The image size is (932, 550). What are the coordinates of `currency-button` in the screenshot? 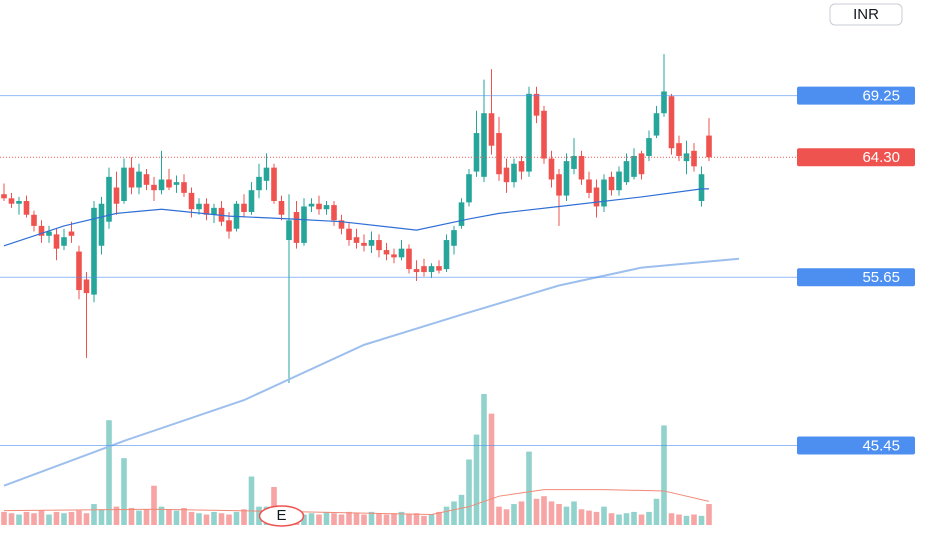 It's located at (866, 14).